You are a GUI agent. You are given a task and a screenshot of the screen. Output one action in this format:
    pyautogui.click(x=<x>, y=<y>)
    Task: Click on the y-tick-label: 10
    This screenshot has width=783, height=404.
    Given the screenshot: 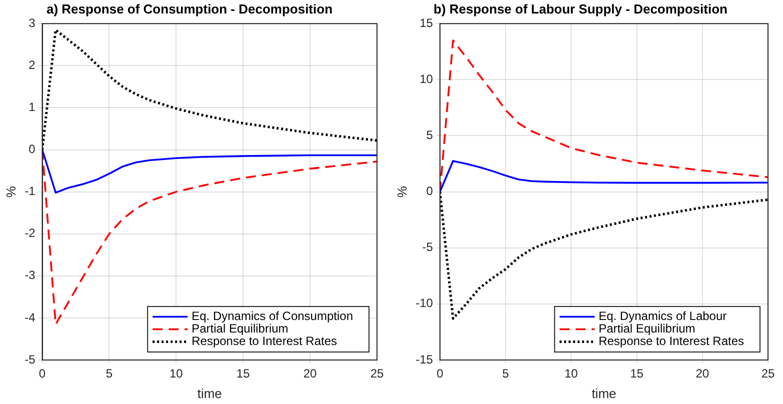 What is the action you would take?
    pyautogui.click(x=427, y=79)
    